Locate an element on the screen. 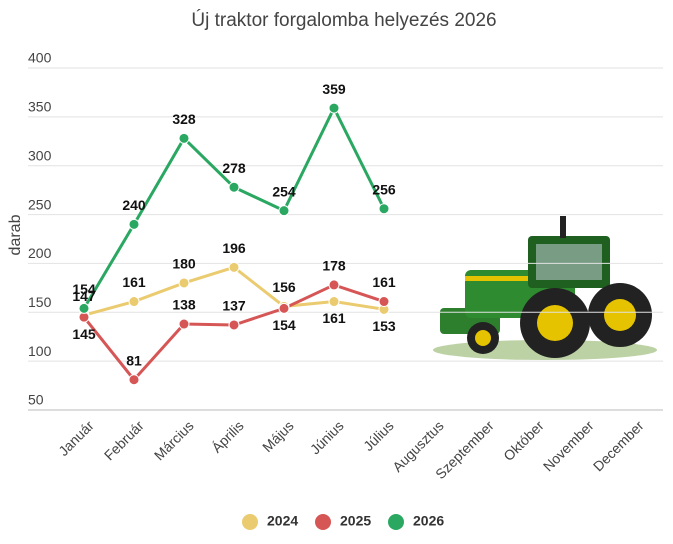 The height and width of the screenshot is (544, 673). y-tick-label: 250 is located at coordinates (40, 204).